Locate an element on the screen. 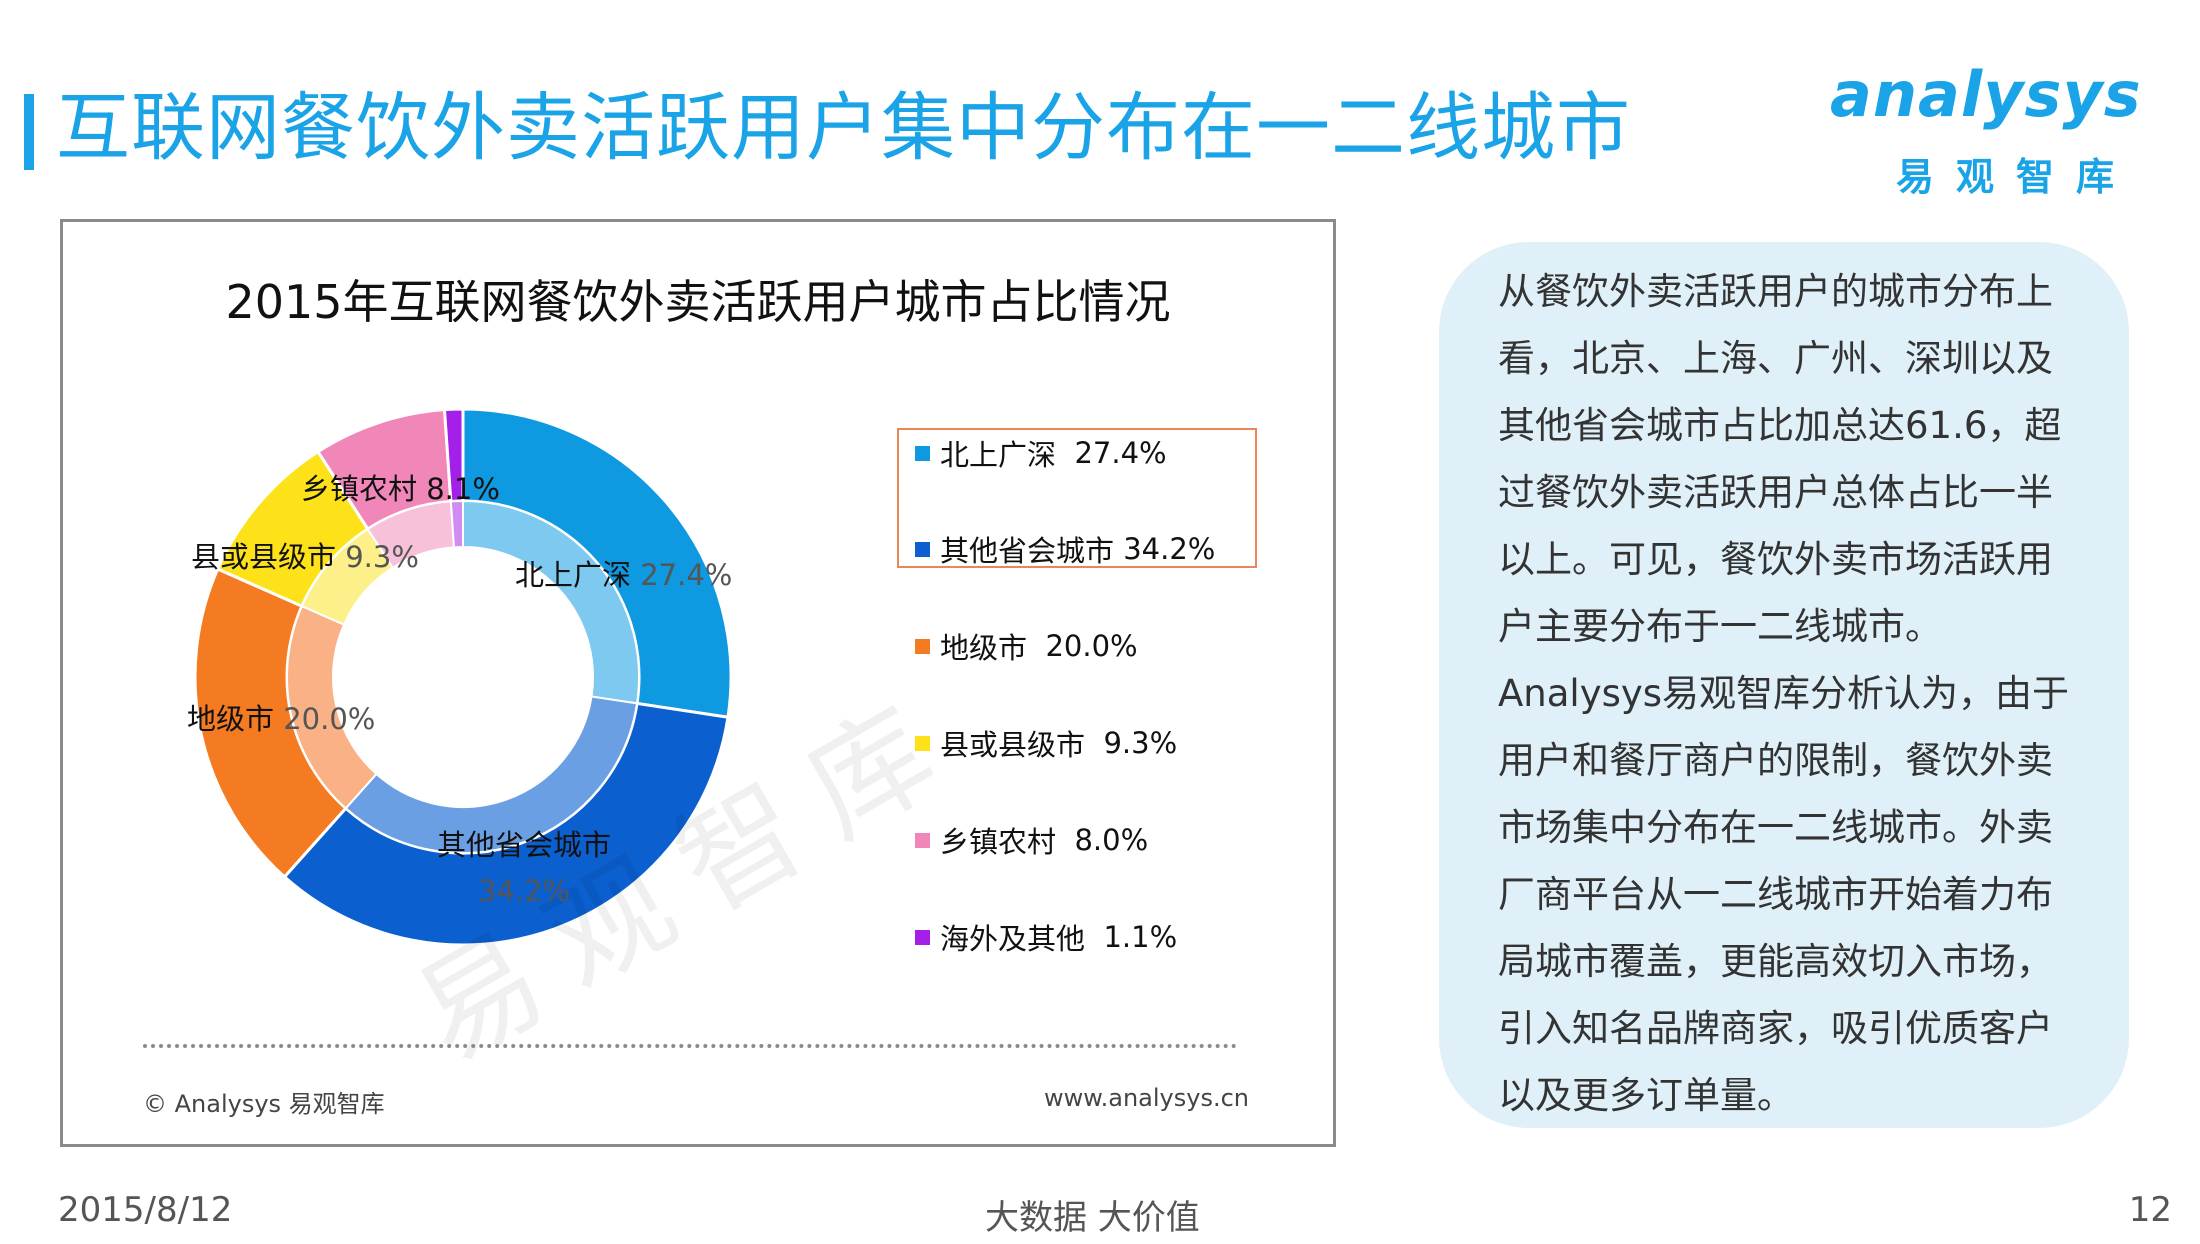 This screenshot has width=2200, height=1244. donut-chart is located at coordinates (463, 677).